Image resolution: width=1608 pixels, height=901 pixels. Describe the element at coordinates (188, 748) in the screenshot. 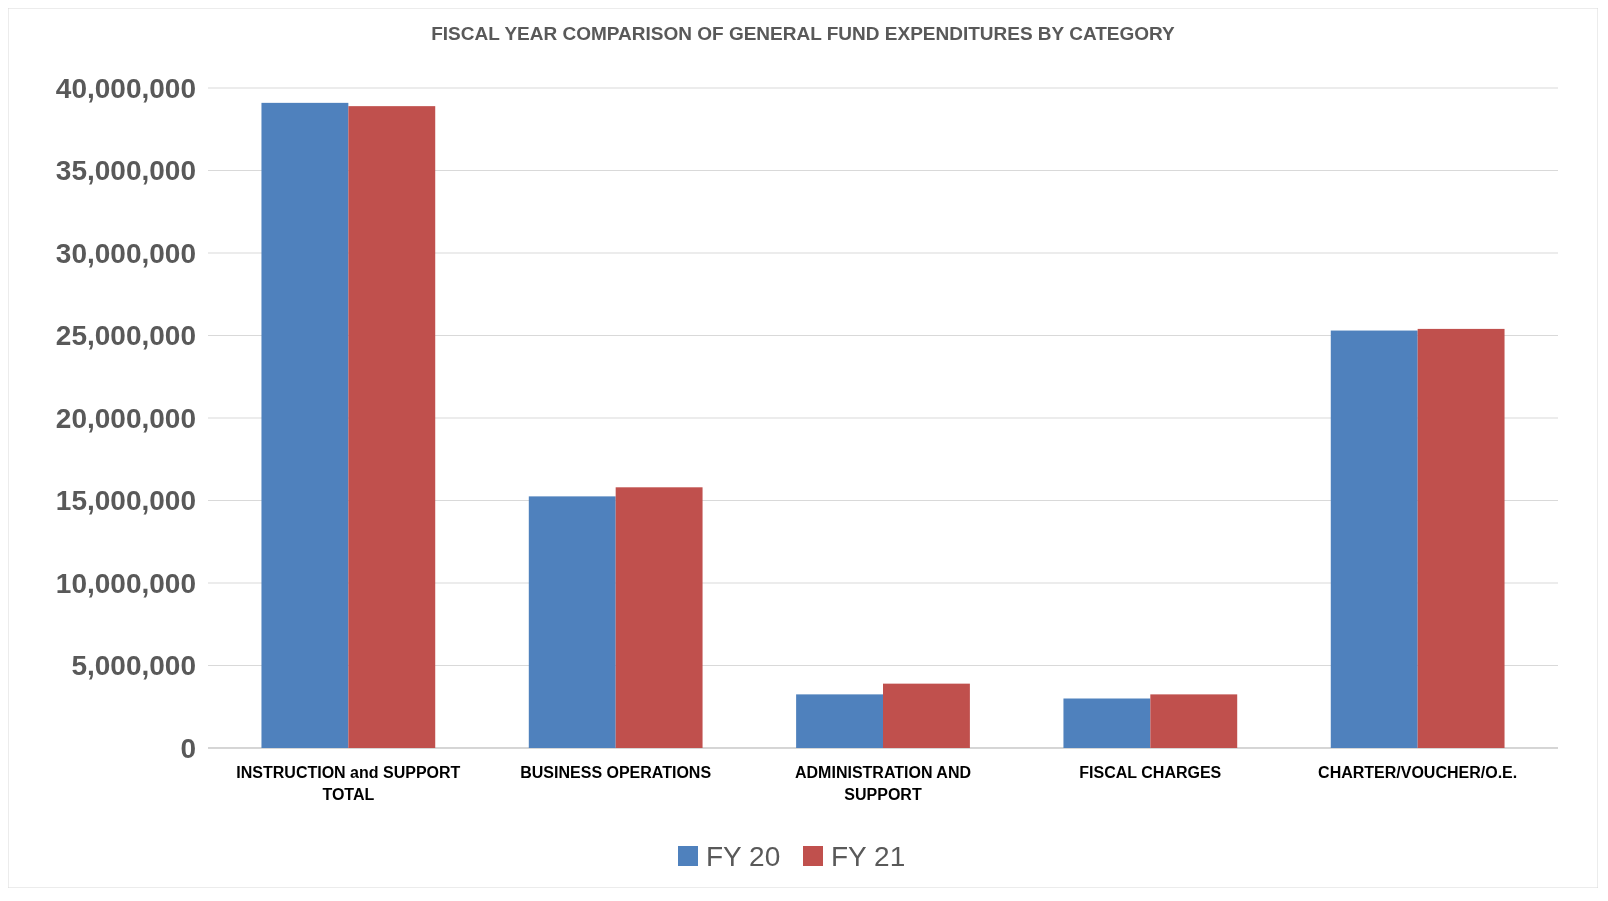

I see `y-tick-label: 0` at that location.